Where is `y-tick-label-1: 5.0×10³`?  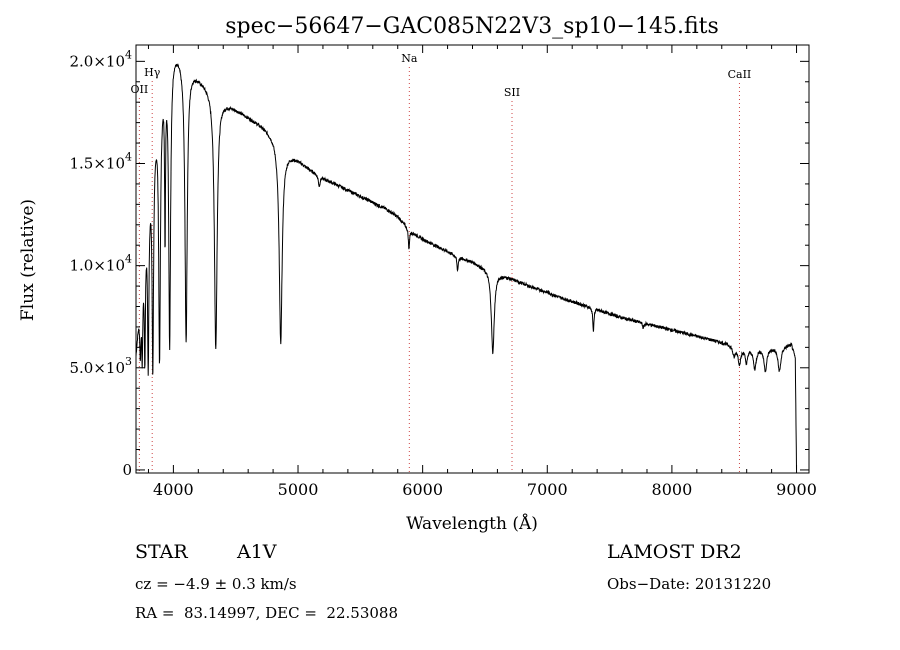 y-tick-label-1: 5.0×10³ is located at coordinates (100, 366).